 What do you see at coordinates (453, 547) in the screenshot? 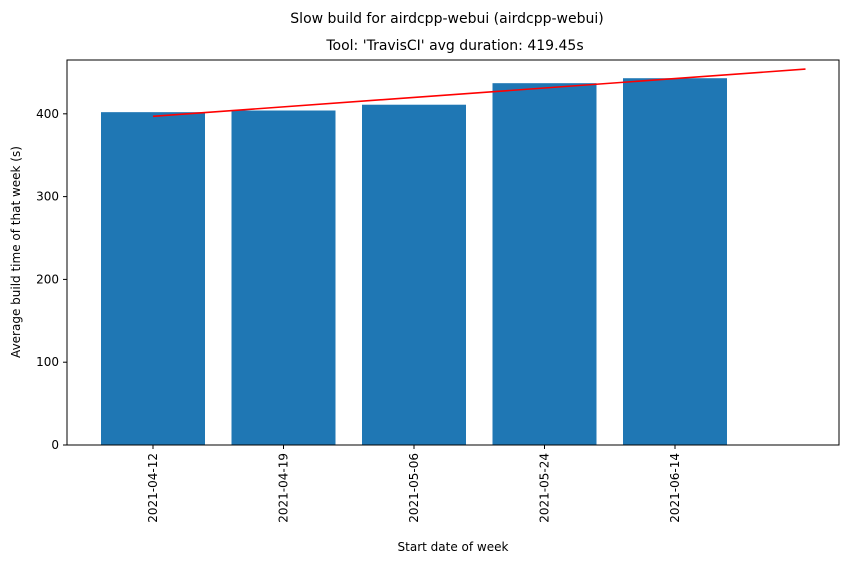
I see `x-axis-label: Start date of week` at bounding box center [453, 547].